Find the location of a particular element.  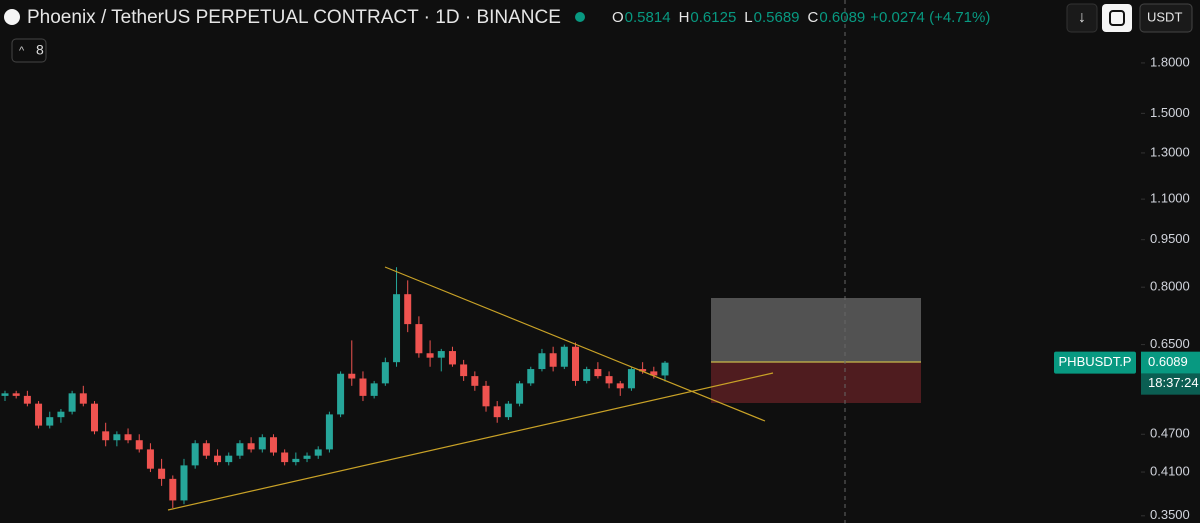

currency-button is located at coordinates (1166, 18).